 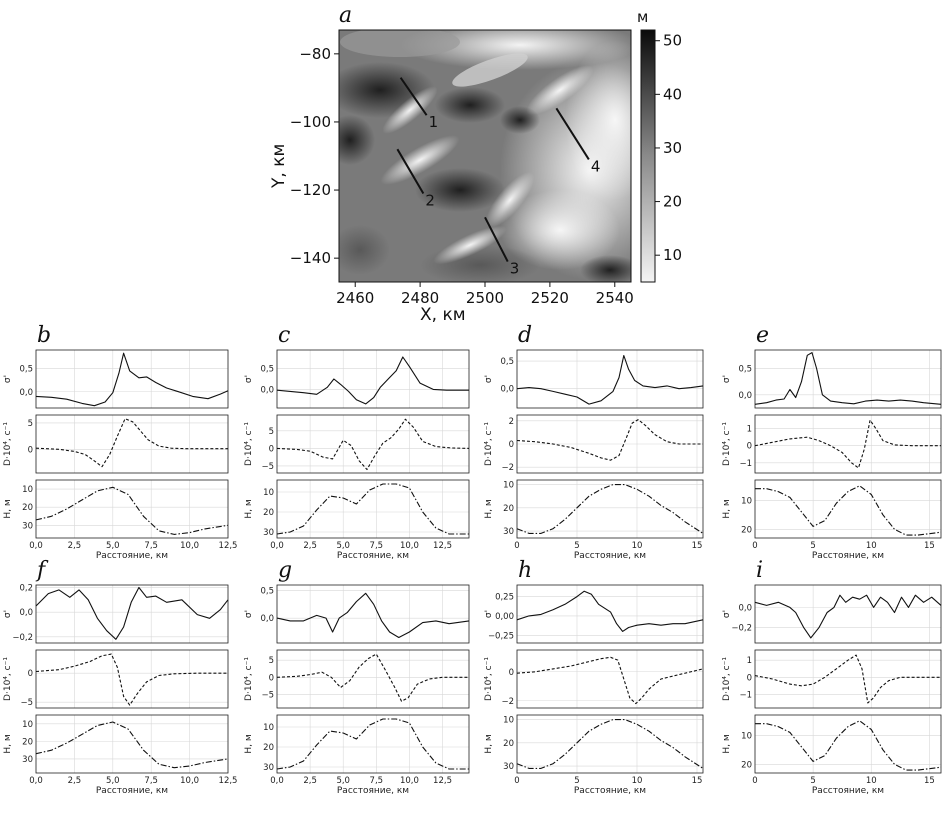 What do you see at coordinates (697, 546) in the screenshot?
I see `x-tick-label: 15` at bounding box center [697, 546].